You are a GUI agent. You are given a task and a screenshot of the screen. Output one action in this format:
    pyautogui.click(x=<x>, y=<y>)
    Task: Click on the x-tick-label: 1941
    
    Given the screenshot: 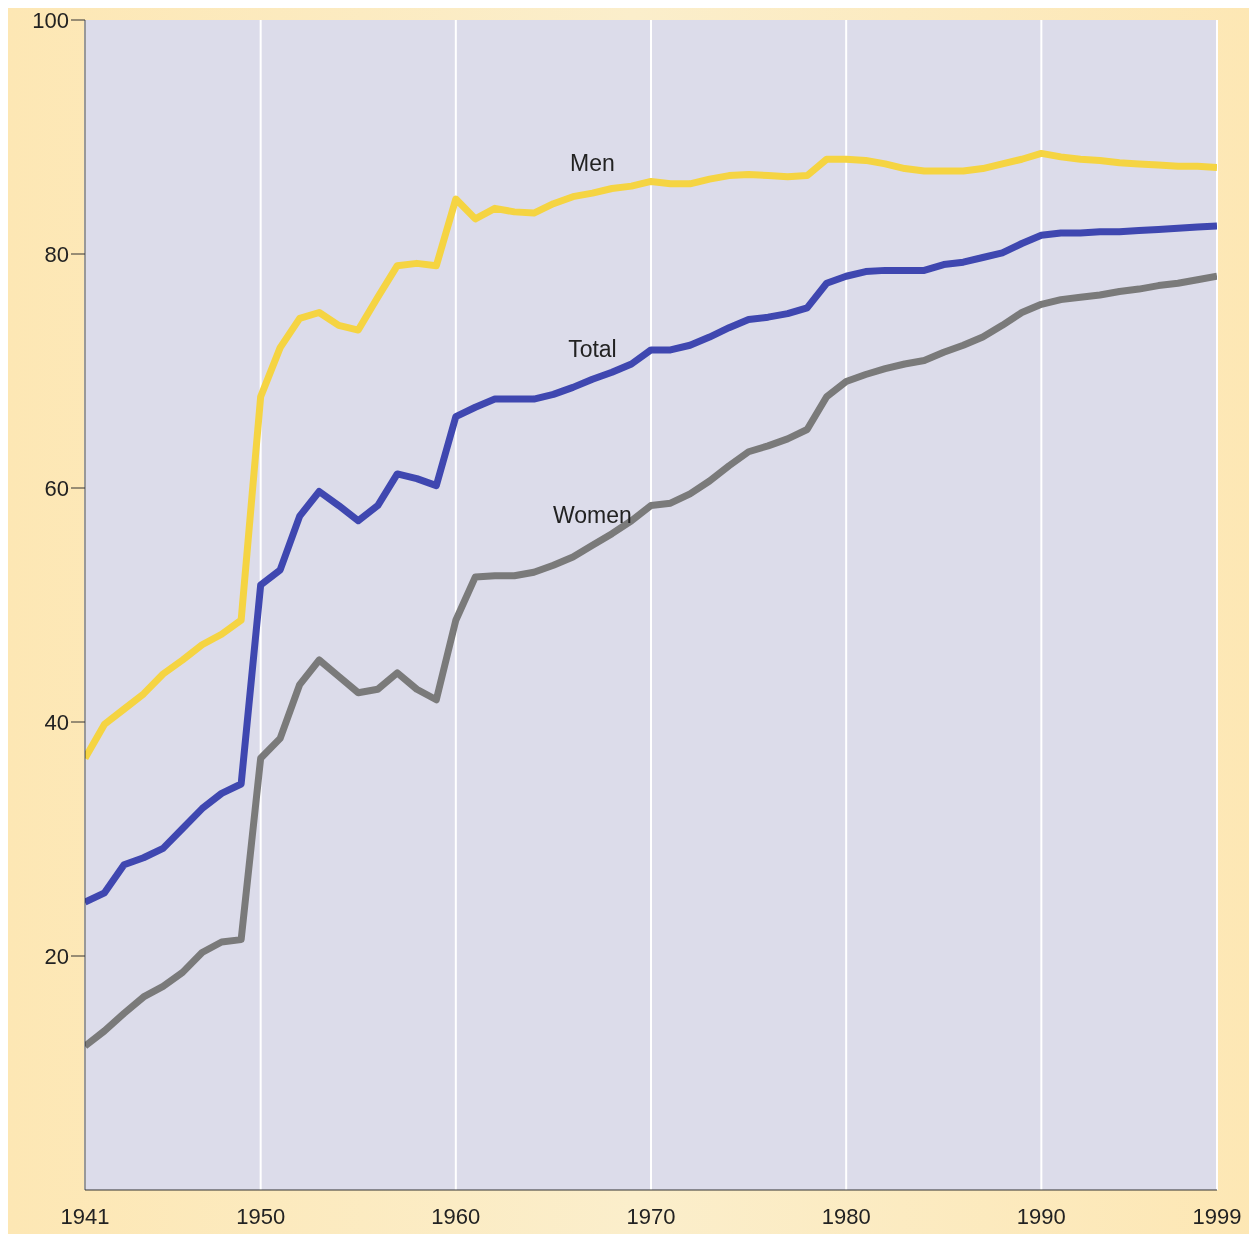 What is the action you would take?
    pyautogui.click(x=85, y=1216)
    